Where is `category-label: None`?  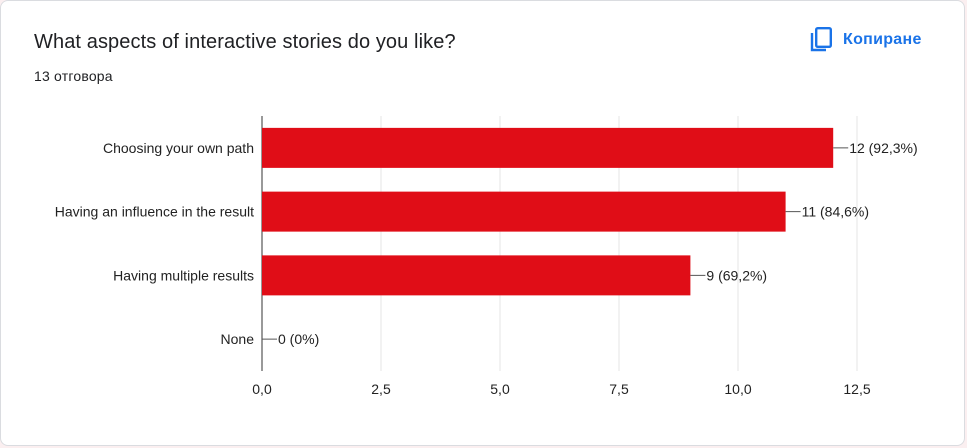
category-label: None is located at coordinates (238, 339).